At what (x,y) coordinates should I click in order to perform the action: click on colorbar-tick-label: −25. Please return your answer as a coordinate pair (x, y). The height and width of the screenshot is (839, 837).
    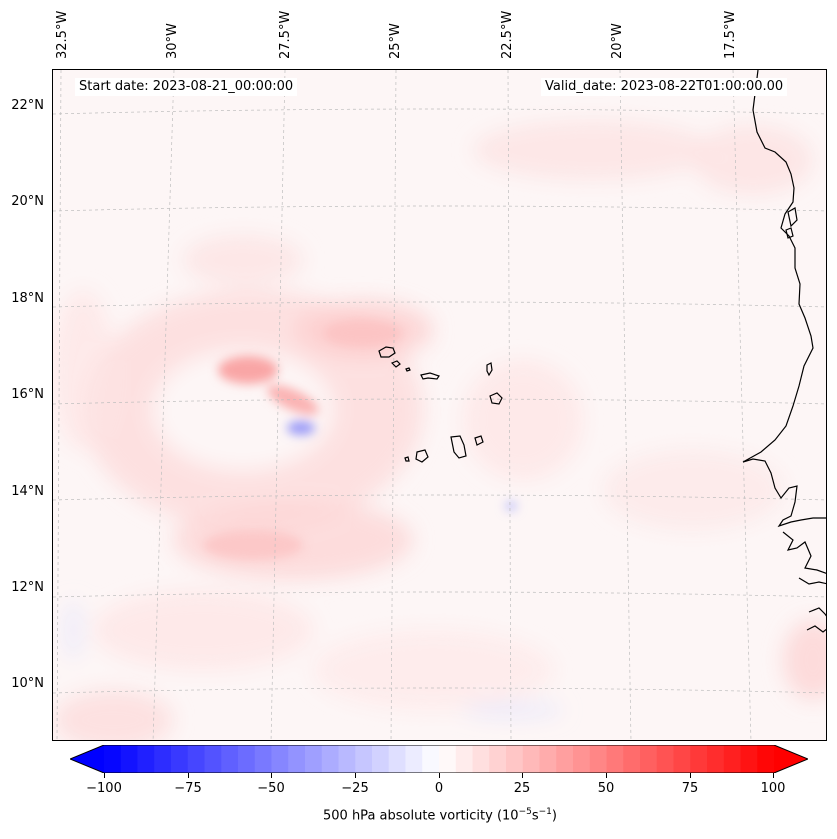
    Looking at the image, I should click on (355, 788).